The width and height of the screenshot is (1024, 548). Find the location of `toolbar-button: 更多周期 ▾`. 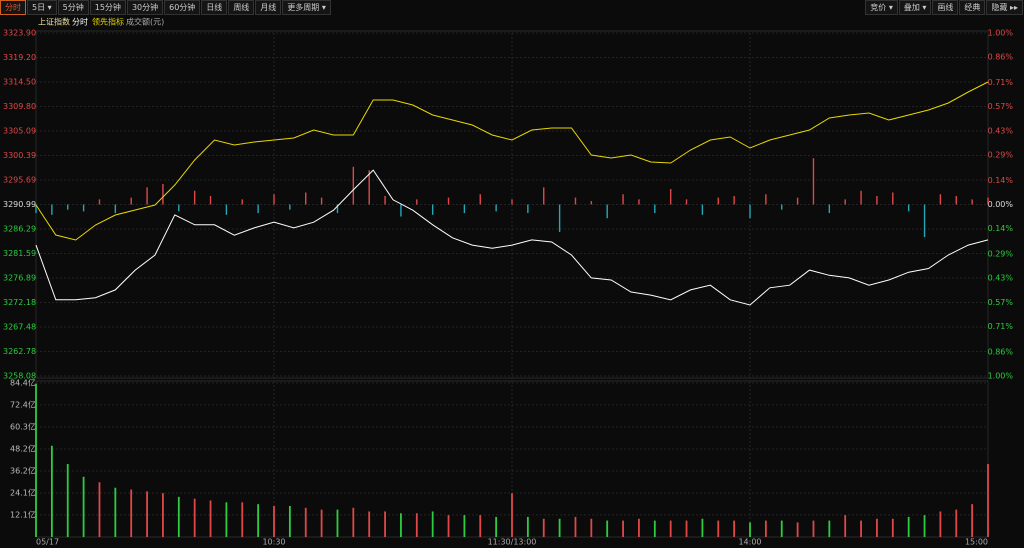

toolbar-button: 更多周期 ▾ is located at coordinates (306, 7).